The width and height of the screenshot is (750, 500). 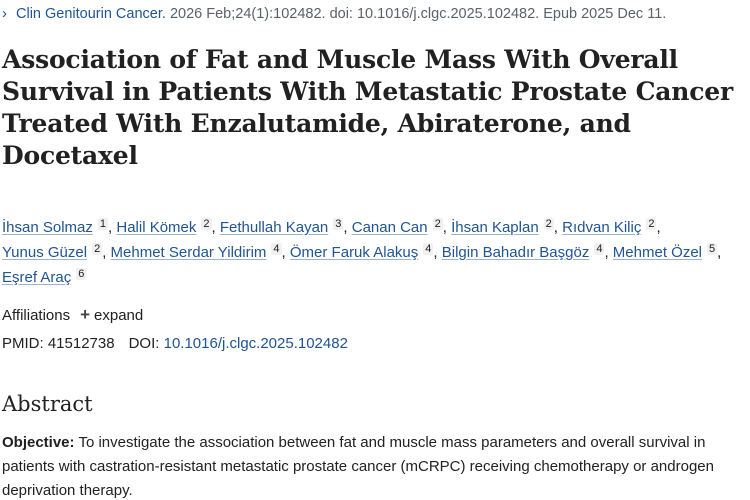 I want to click on author-item: Fethullah Kayan 3, so click(x=281, y=227).